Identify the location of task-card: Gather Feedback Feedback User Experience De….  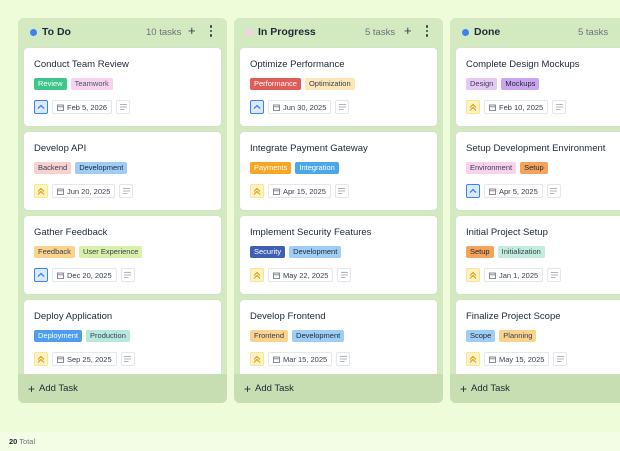
(122, 255).